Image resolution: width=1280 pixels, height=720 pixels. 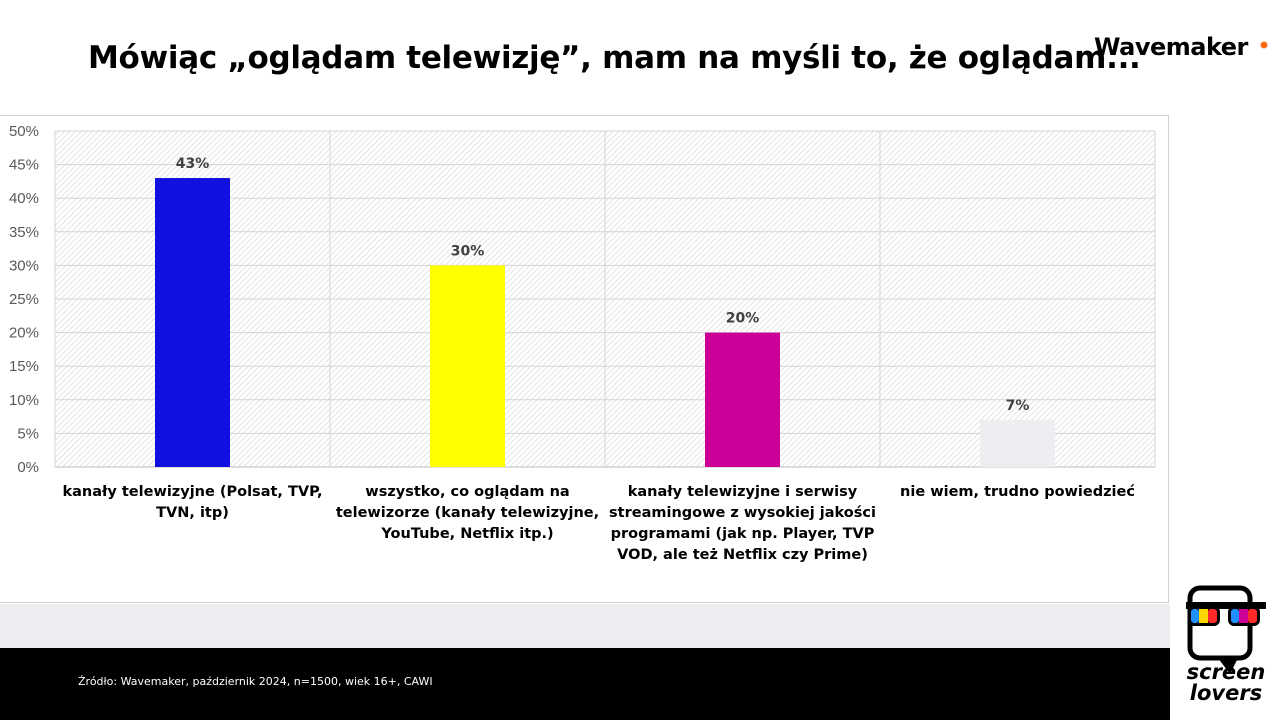 I want to click on screen-lovers-line1: screen, so click(x=1226, y=672).